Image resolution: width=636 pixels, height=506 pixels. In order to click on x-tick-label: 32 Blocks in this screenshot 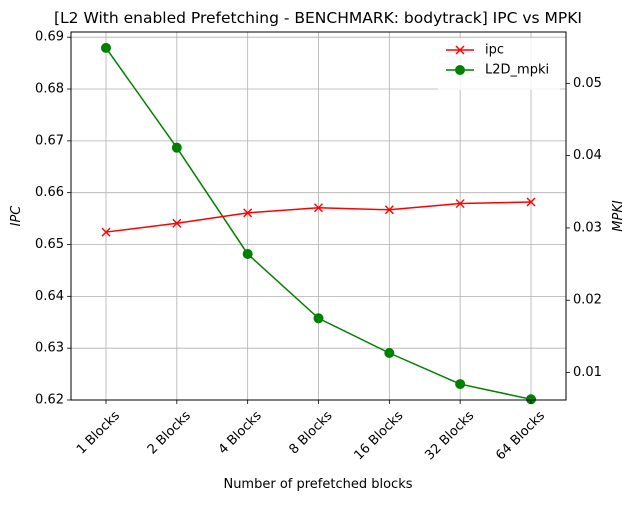, I will do `click(449, 435)`.